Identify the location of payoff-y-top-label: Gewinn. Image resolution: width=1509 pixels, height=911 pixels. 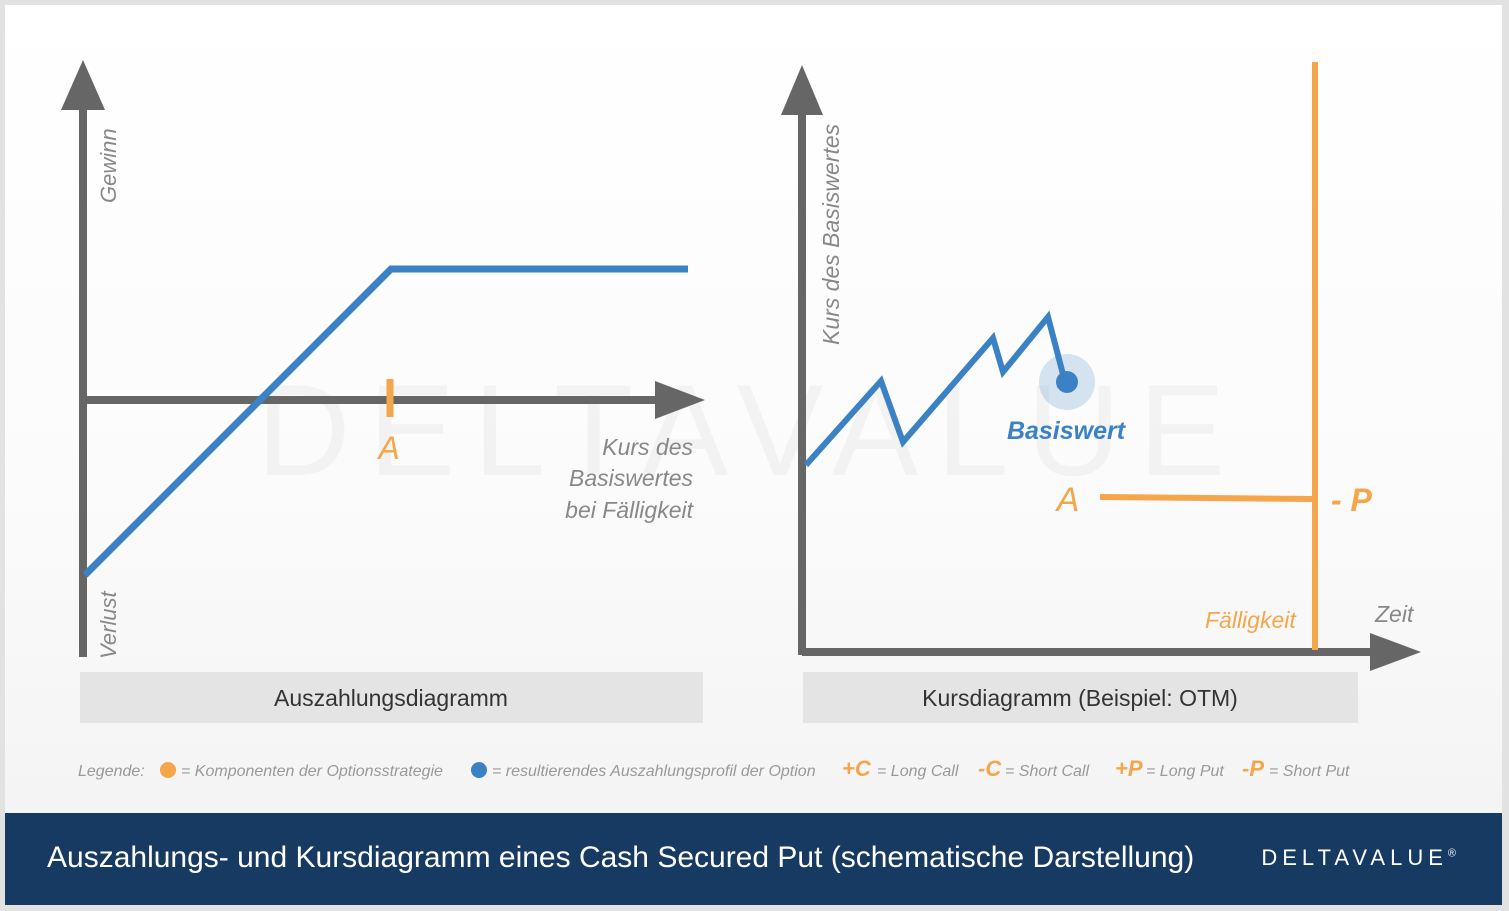
(108, 165).